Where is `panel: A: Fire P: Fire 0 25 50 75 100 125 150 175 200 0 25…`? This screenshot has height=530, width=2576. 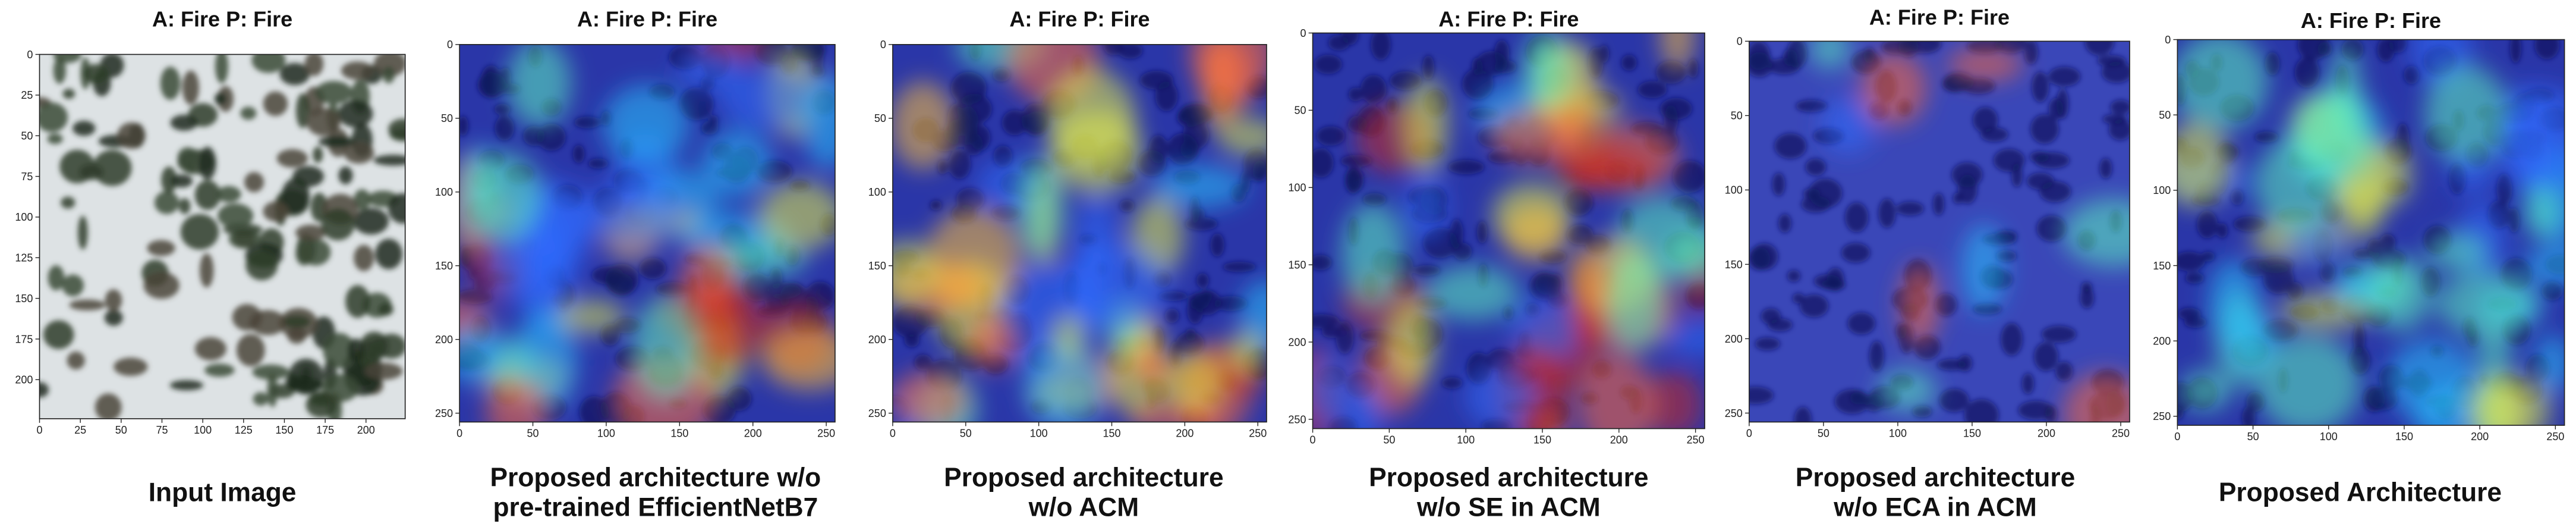
panel: A: Fire P: Fire 0 25 50 75 100 125 150 175 200 0 25… is located at coordinates (210, 257).